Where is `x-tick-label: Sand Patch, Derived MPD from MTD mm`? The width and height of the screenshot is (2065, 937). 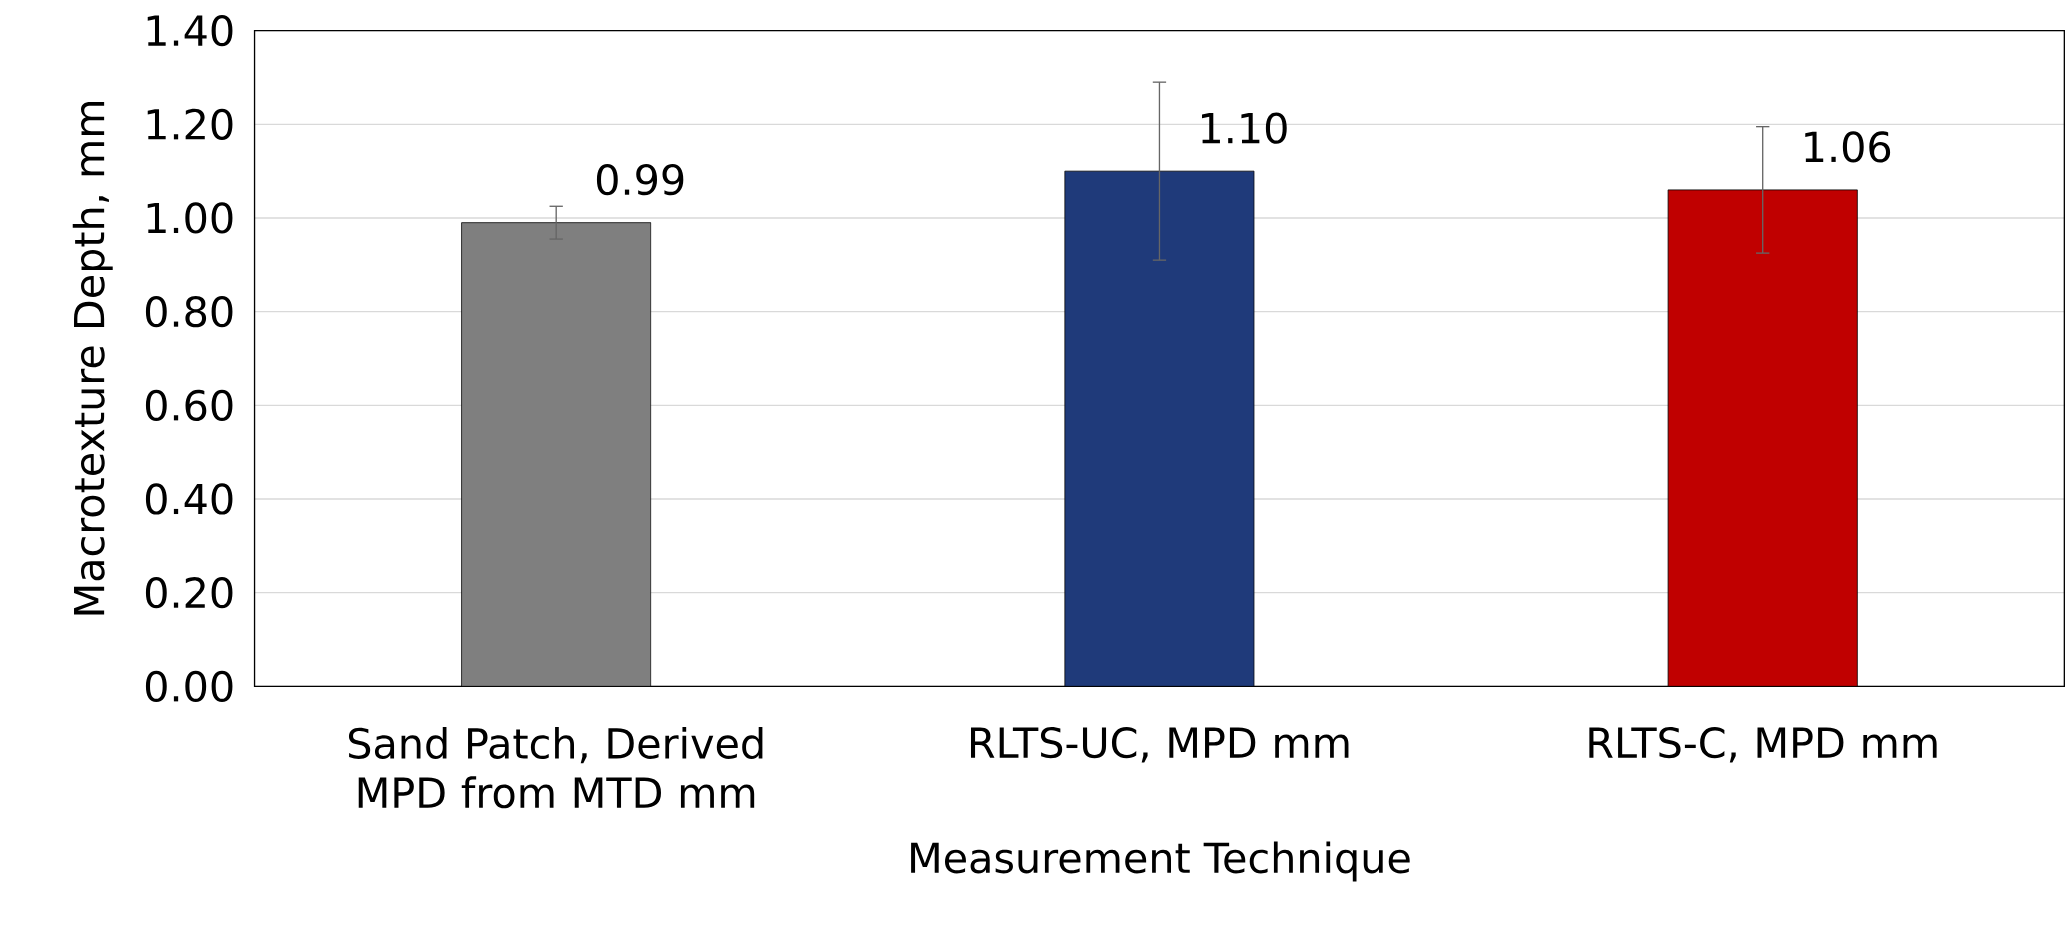 x-tick-label: Sand Patch, Derived MPD from MTD mm is located at coordinates (555, 768).